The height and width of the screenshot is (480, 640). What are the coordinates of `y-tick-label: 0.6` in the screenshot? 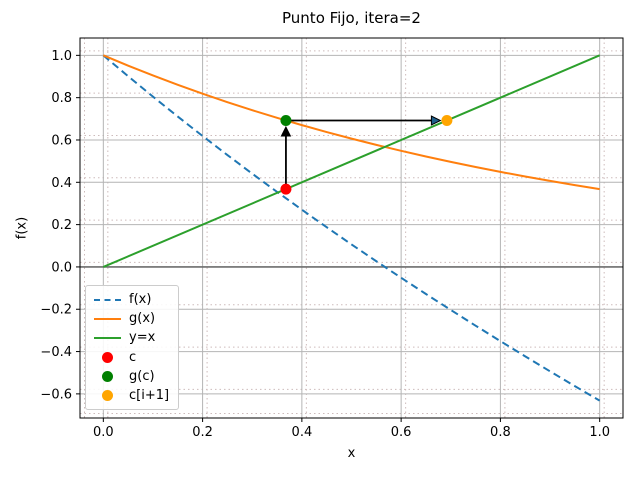 It's located at (61, 141).